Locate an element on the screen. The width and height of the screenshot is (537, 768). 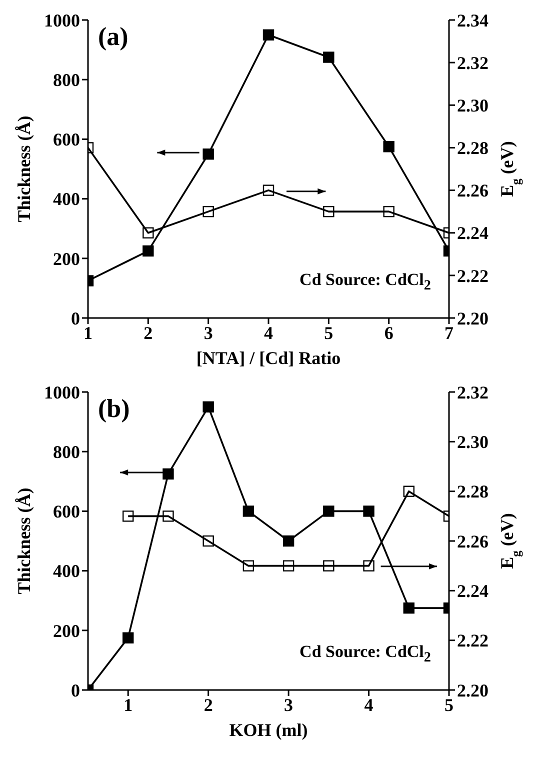
x-tick-label: 7 is located at coordinates (449, 332).